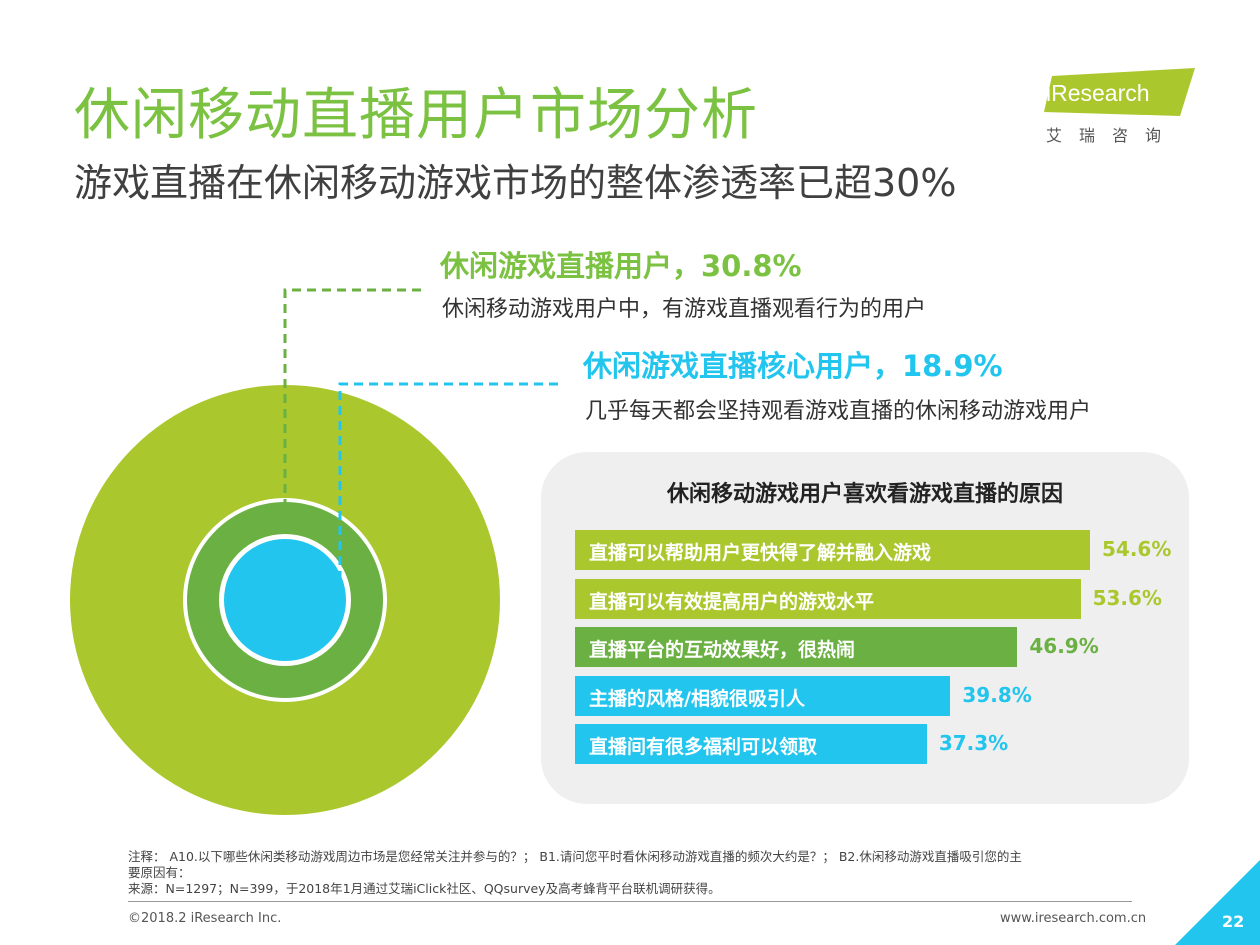  I want to click on reason-bar-label: 直播间有很多福利可以领取, so click(703, 747).